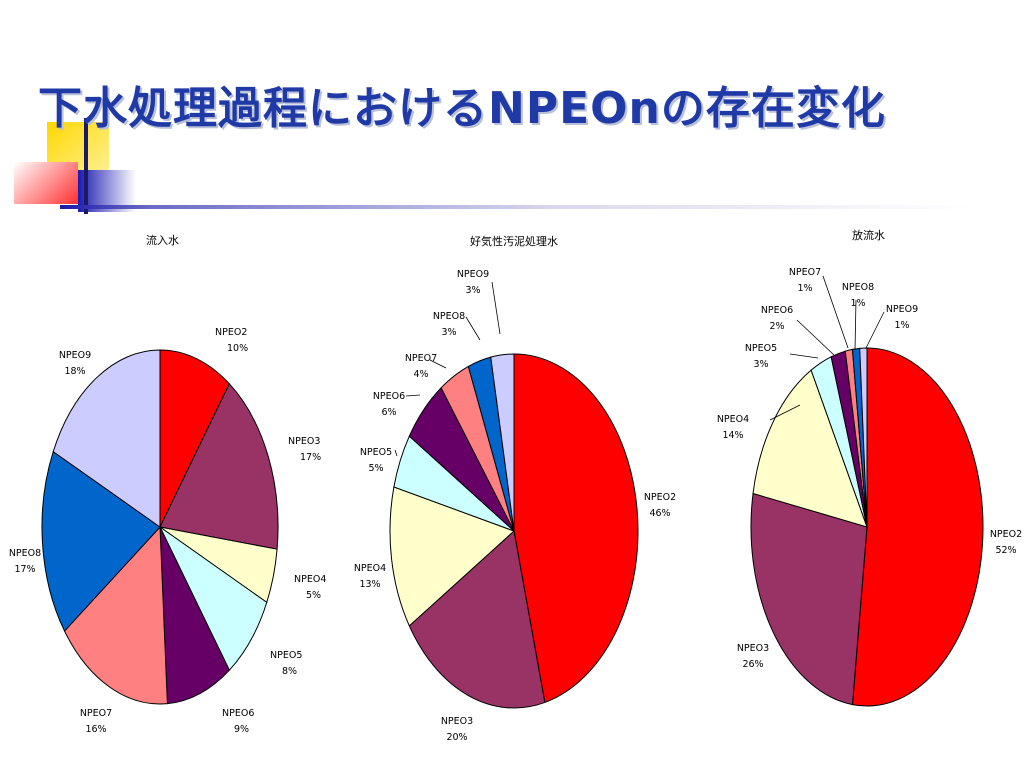 The width and height of the screenshot is (1024, 768). What do you see at coordinates (760, 364) in the screenshot?
I see `slice-percent-npeo5: 3%` at bounding box center [760, 364].